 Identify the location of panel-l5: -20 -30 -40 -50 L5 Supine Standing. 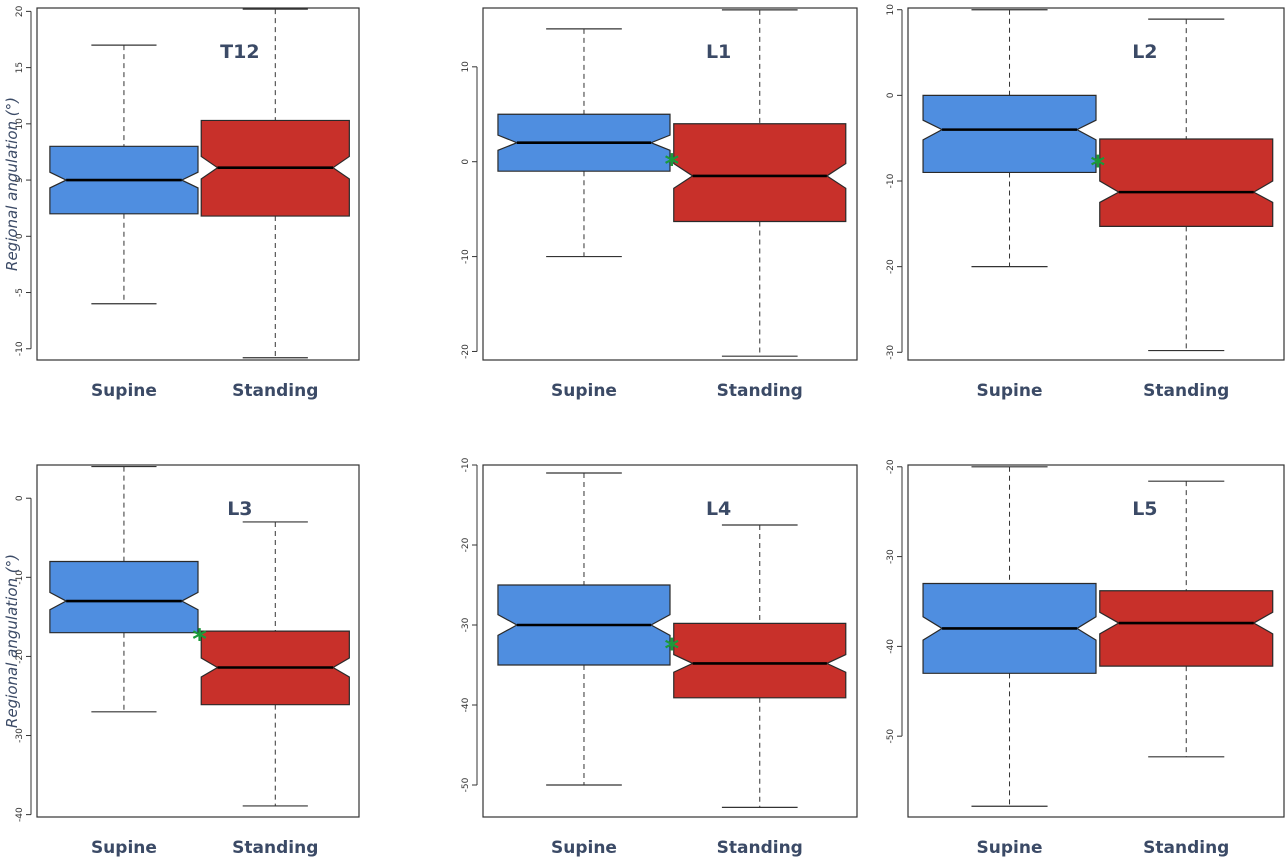
(1085, 658).